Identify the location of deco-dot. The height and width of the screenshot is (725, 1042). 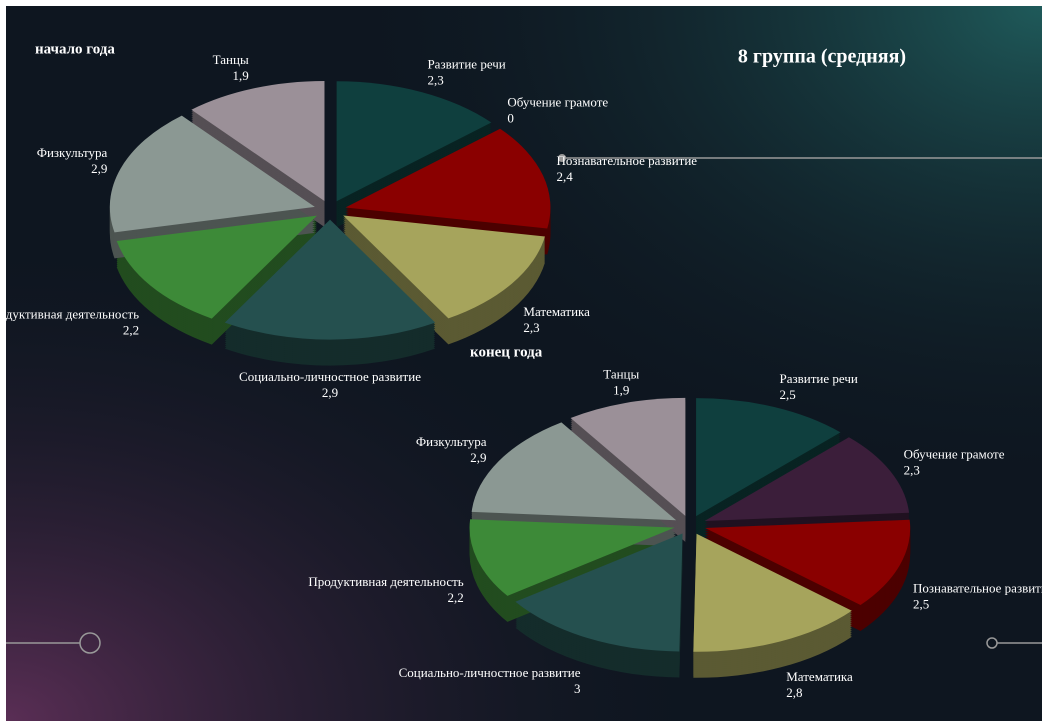
(562, 158).